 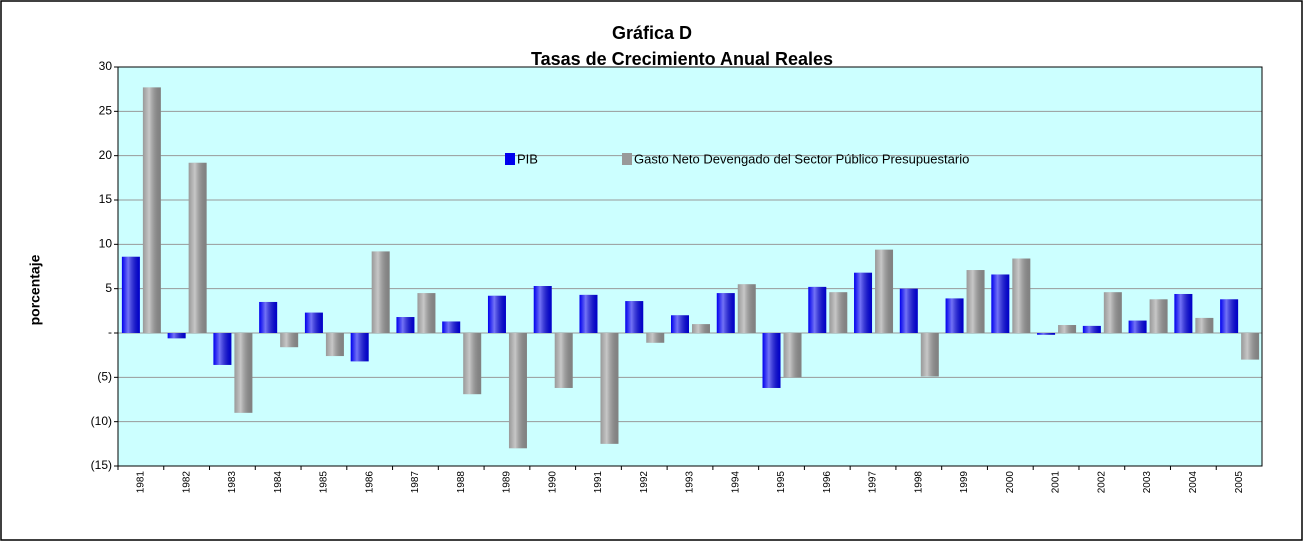 What do you see at coordinates (1010, 482) in the screenshot?
I see `x-tick-label: 2000` at bounding box center [1010, 482].